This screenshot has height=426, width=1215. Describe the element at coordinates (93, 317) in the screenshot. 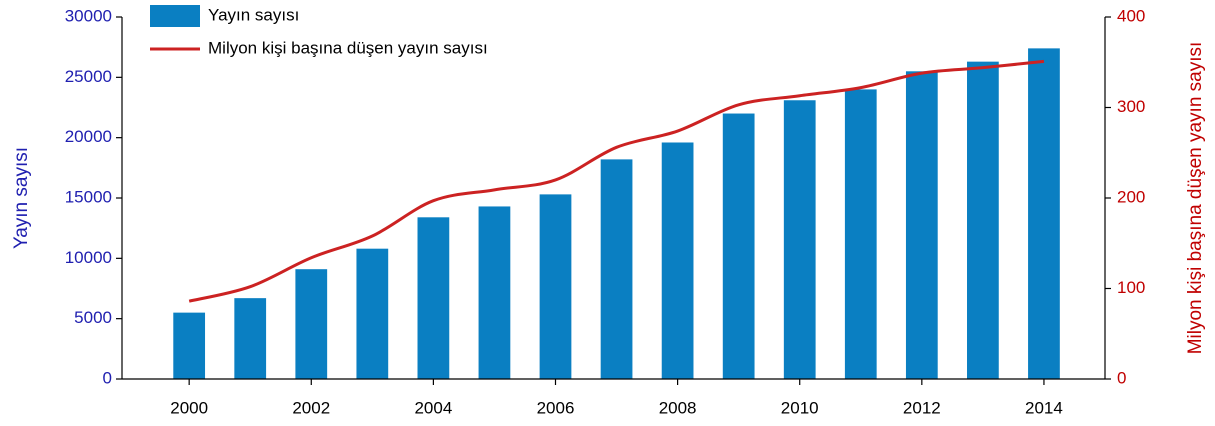

I see `y-tick-label: 5000` at that location.